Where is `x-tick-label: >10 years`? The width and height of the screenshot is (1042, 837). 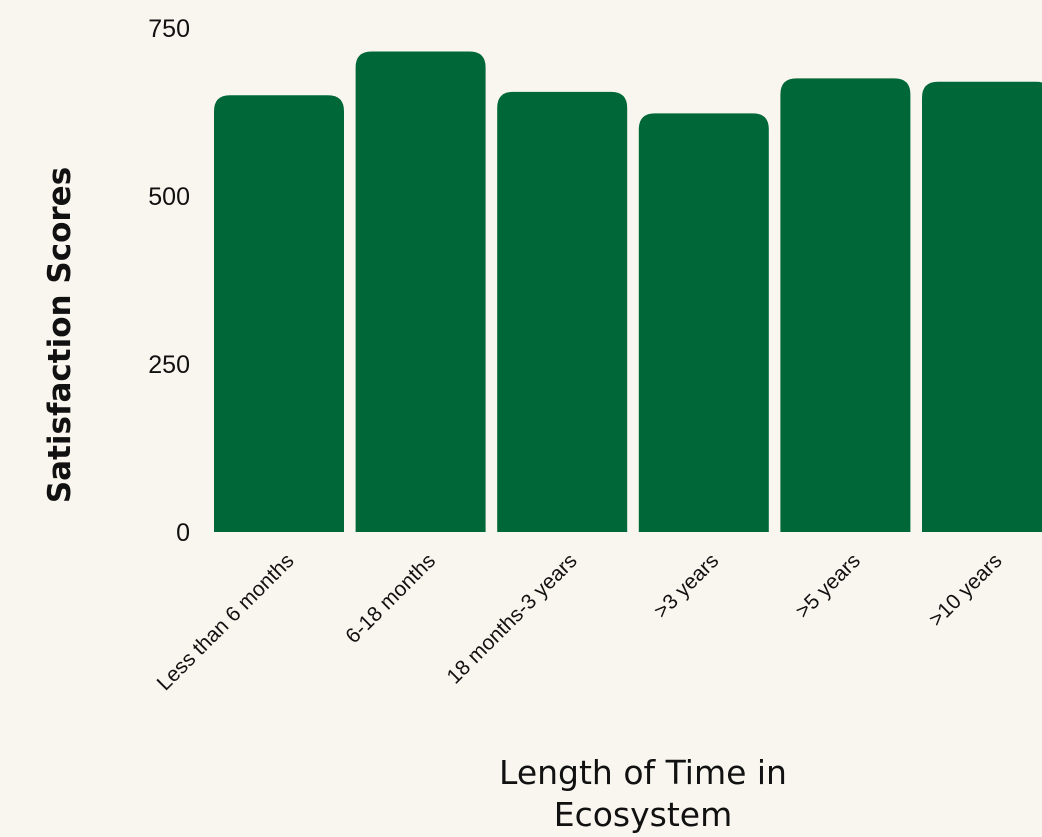 x-tick-label: >10 years is located at coordinates (966, 590).